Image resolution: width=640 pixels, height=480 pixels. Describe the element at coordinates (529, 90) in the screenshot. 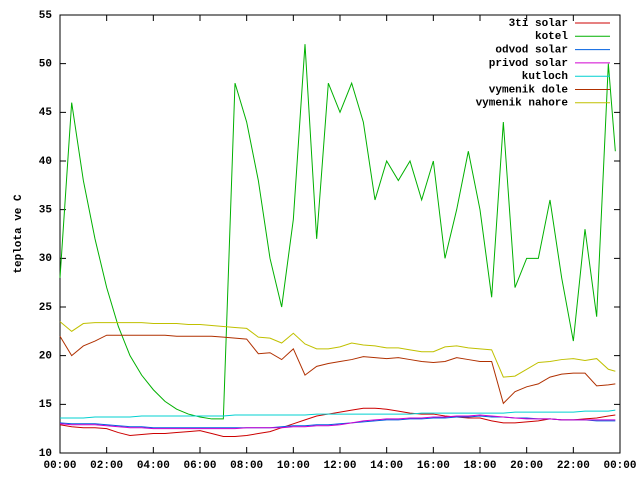

I see `legend-label: vymenik dole` at that location.